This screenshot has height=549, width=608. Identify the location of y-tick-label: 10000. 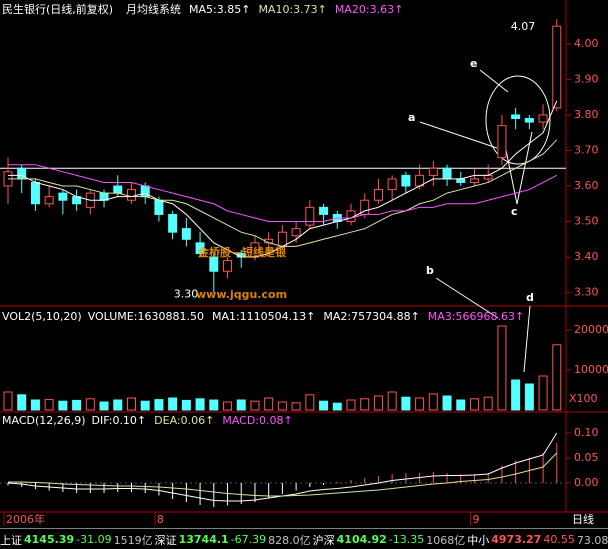
(591, 369).